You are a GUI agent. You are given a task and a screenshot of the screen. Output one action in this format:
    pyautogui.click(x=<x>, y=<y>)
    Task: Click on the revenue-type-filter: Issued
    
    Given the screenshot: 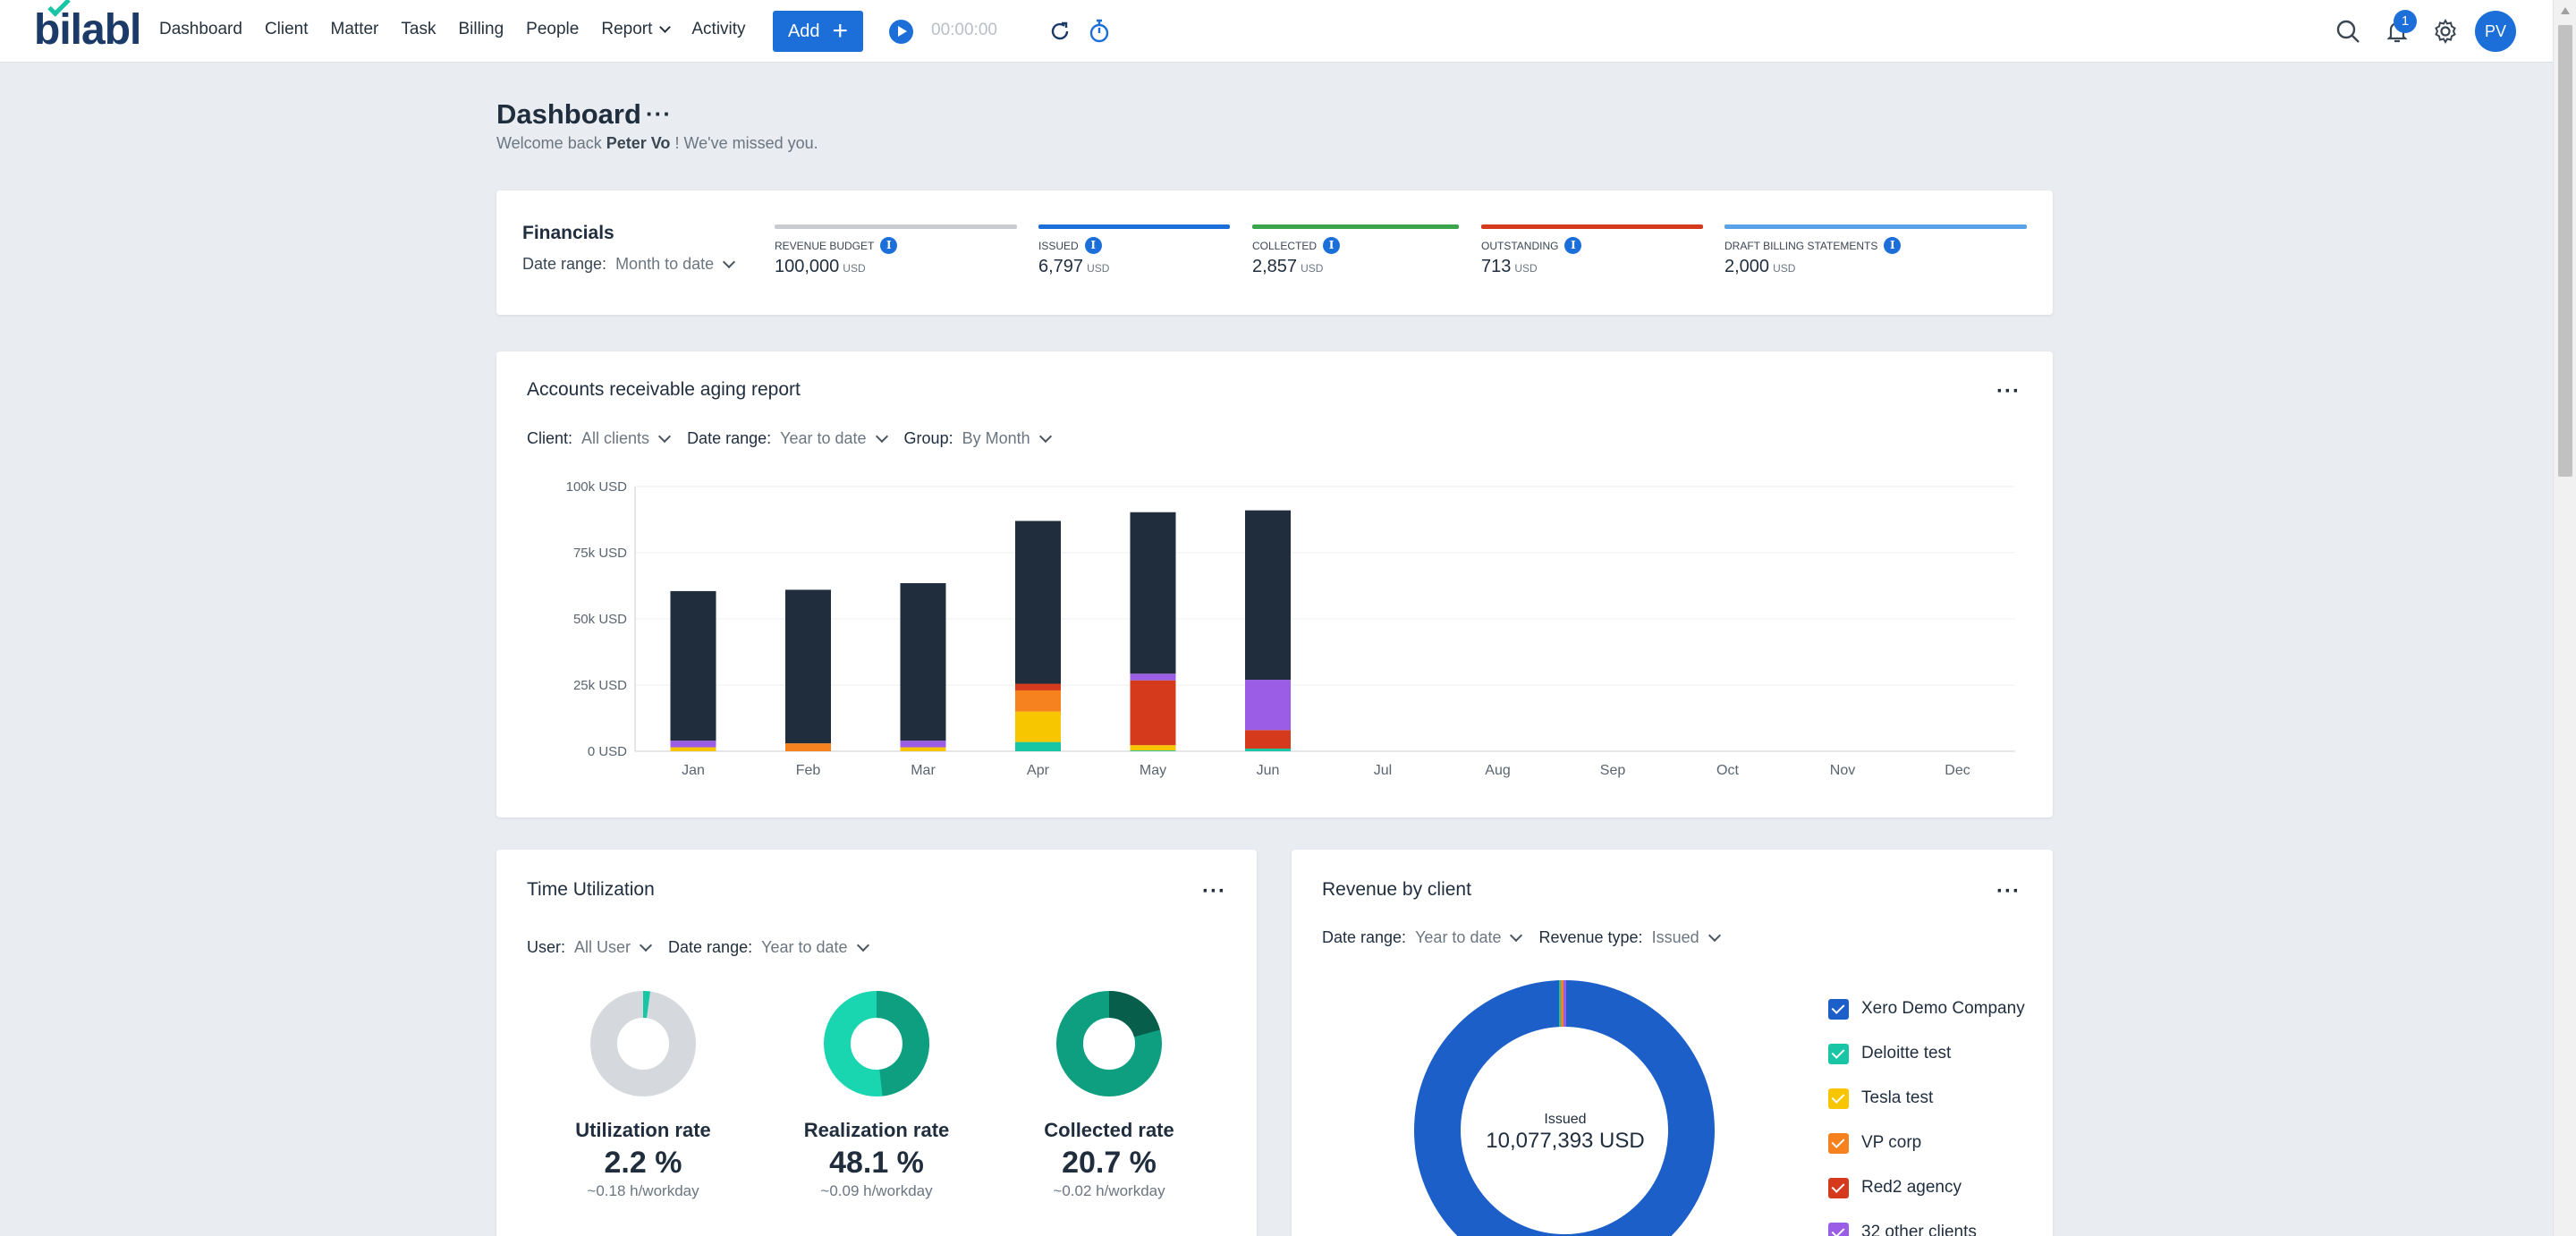 What is the action you would take?
    pyautogui.click(x=1694, y=937)
    